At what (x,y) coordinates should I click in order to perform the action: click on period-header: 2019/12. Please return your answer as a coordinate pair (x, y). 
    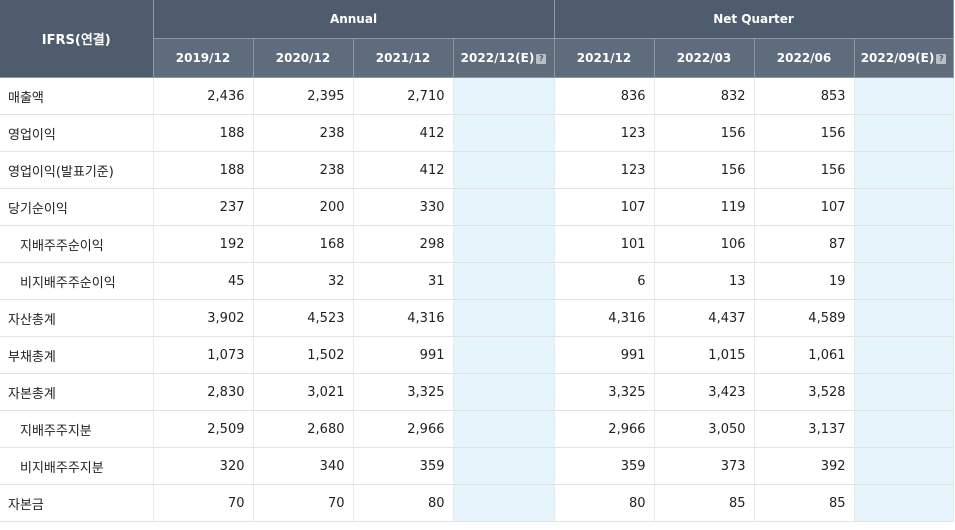
    Looking at the image, I should click on (203, 58).